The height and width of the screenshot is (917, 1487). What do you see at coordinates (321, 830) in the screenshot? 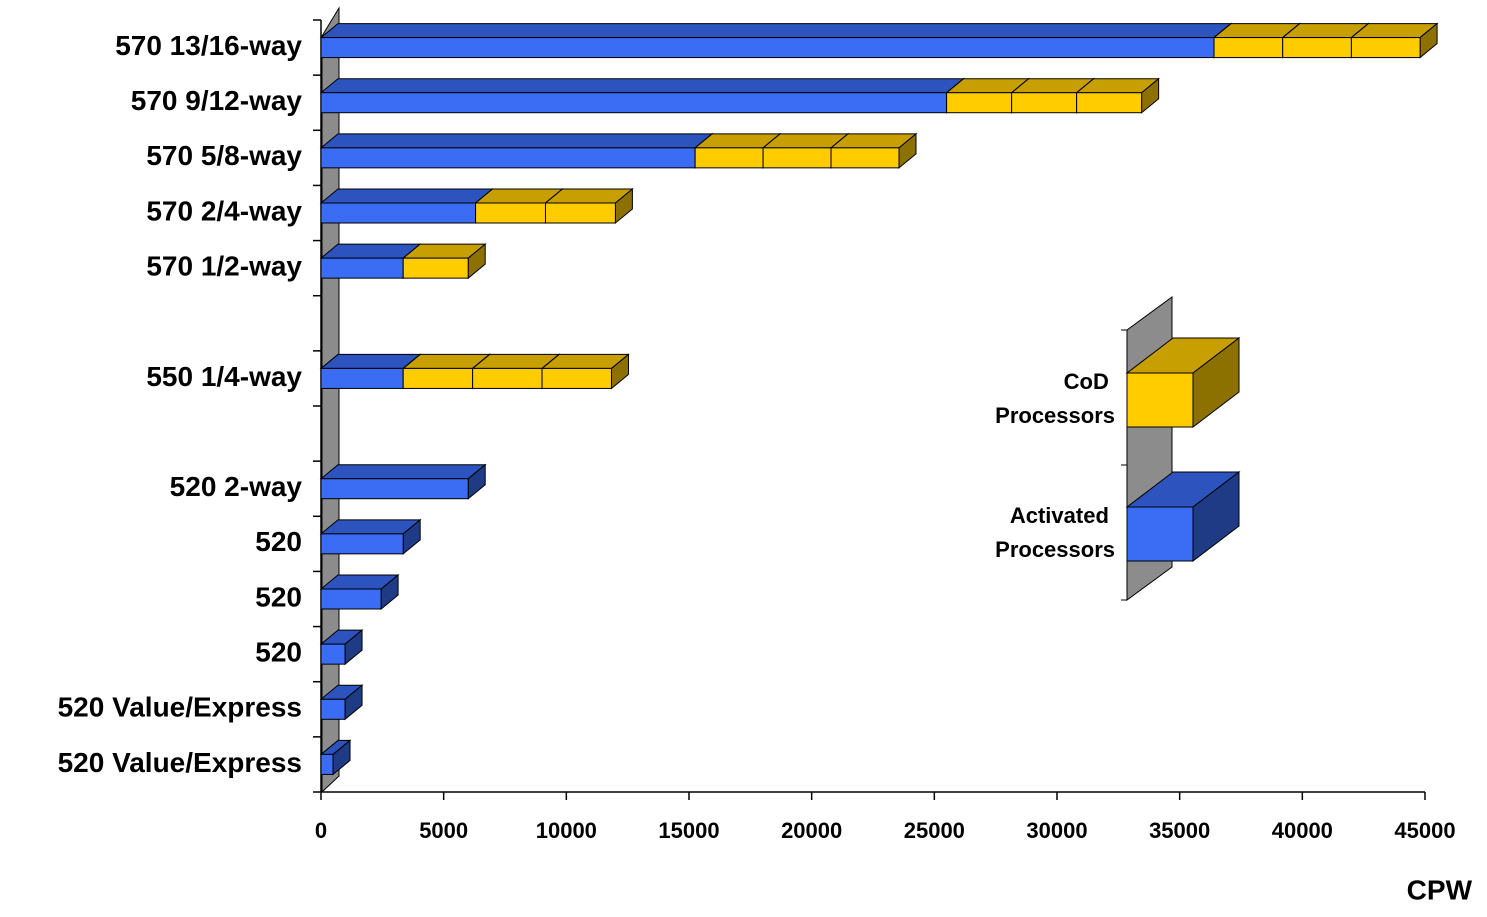
I see `x-tick-label: 0` at bounding box center [321, 830].